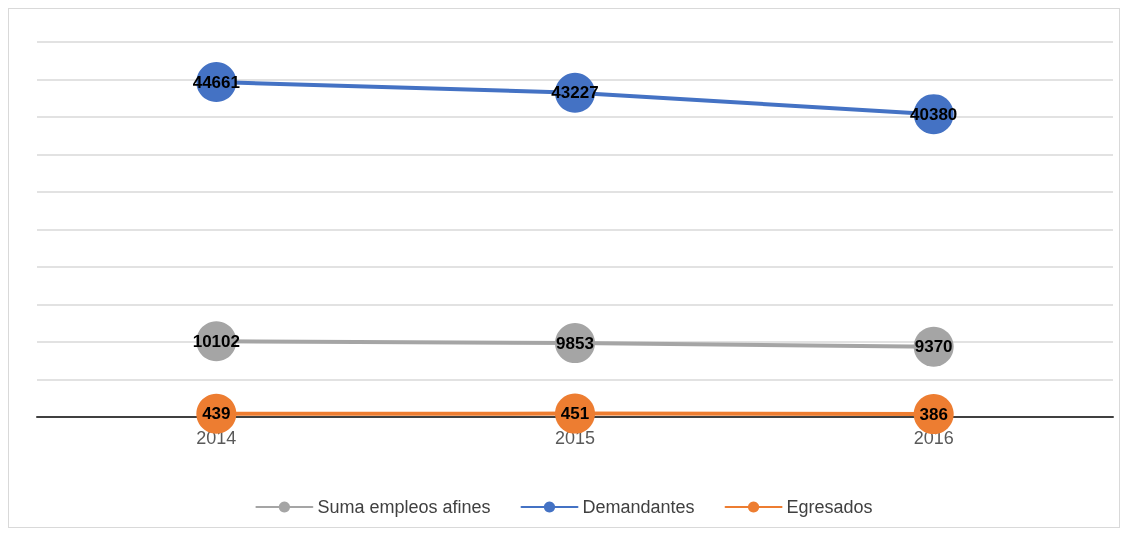 This screenshot has width=1130, height=533. What do you see at coordinates (404, 507) in the screenshot?
I see `legend-label: Suma empleos afines` at bounding box center [404, 507].